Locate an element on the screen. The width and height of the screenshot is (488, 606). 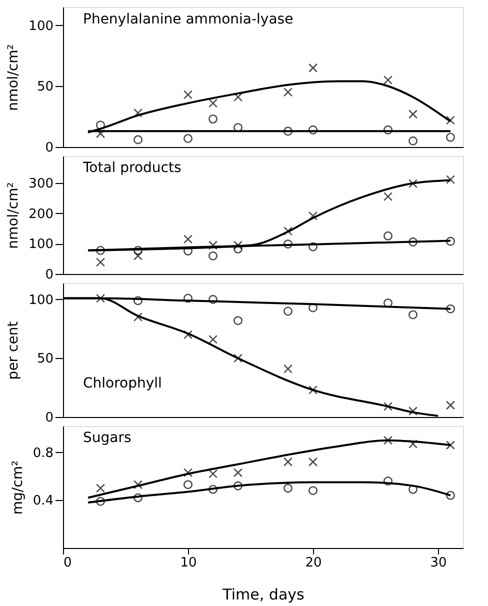
x-tick-label: 0 is located at coordinates (68, 563).